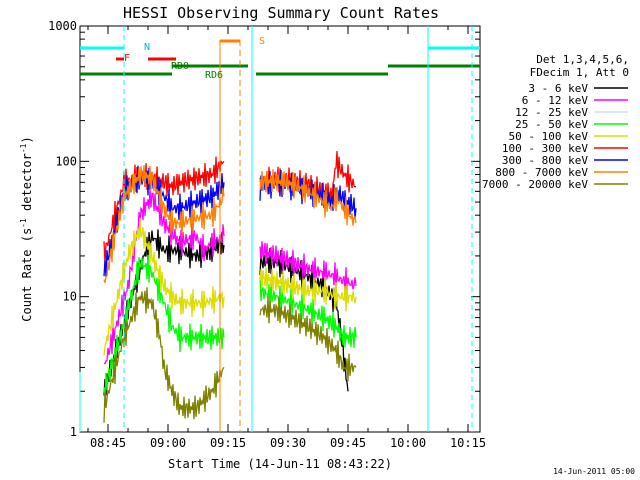 Image resolution: width=640 pixels, height=480 pixels. What do you see at coordinates (127, 58) in the screenshot?
I see `annotation-F: F` at bounding box center [127, 58].